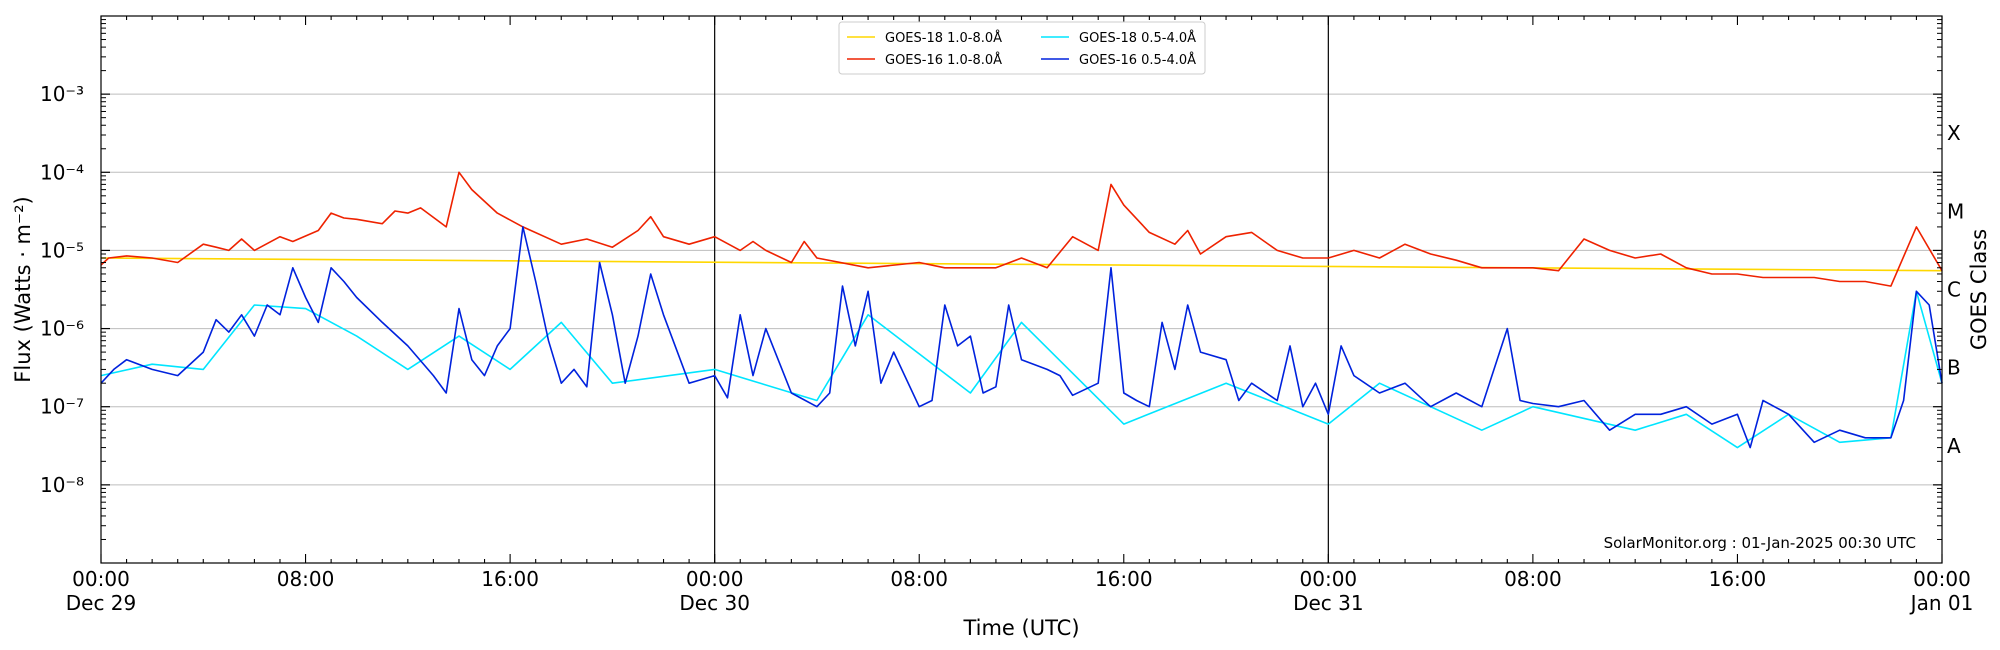 This screenshot has width=2000, height=650. What do you see at coordinates (62, 289) in the screenshot?
I see `y-tick-labels: 10⁻⁸ 10⁻⁷ 10⁻⁶ 10⁻⁵ 10⁻⁴ 10⁻³` at bounding box center [62, 289].